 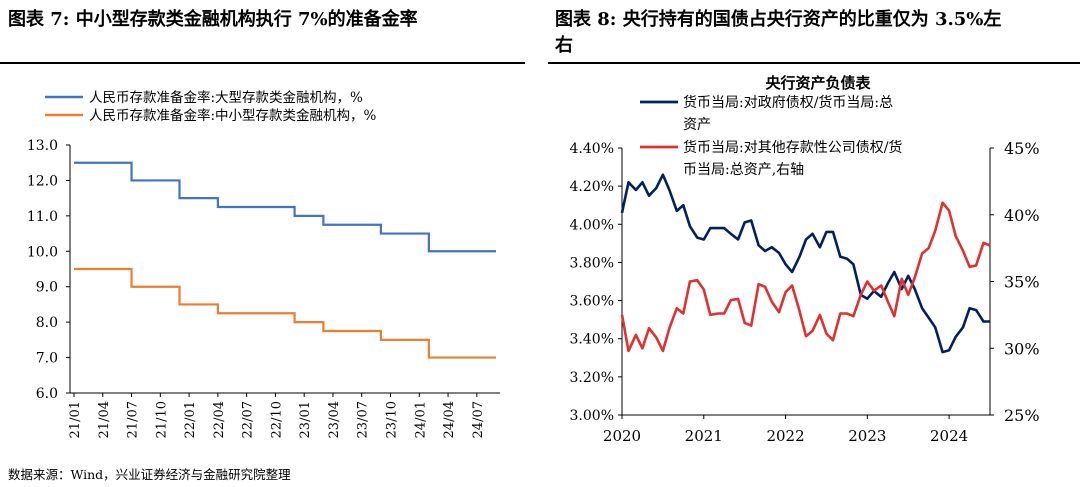 I want to click on right-y-tick-label: 4.20%, so click(x=592, y=187).